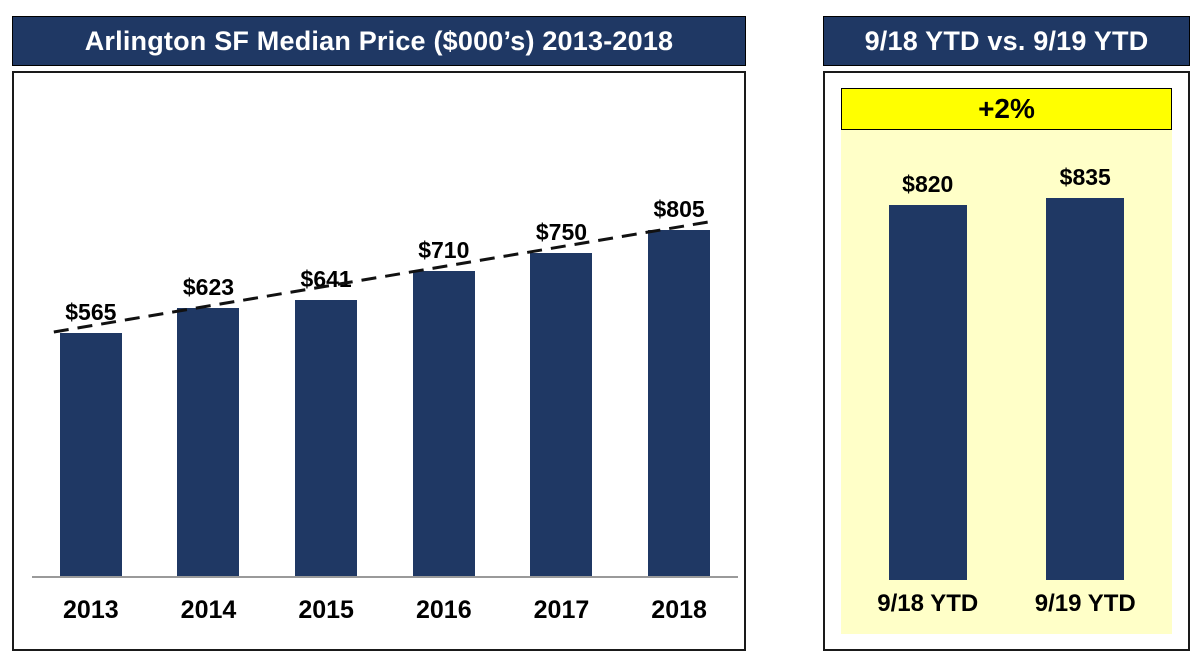 The image size is (1200, 664). I want to click on bar-column-2015: $641, so click(326, 421).